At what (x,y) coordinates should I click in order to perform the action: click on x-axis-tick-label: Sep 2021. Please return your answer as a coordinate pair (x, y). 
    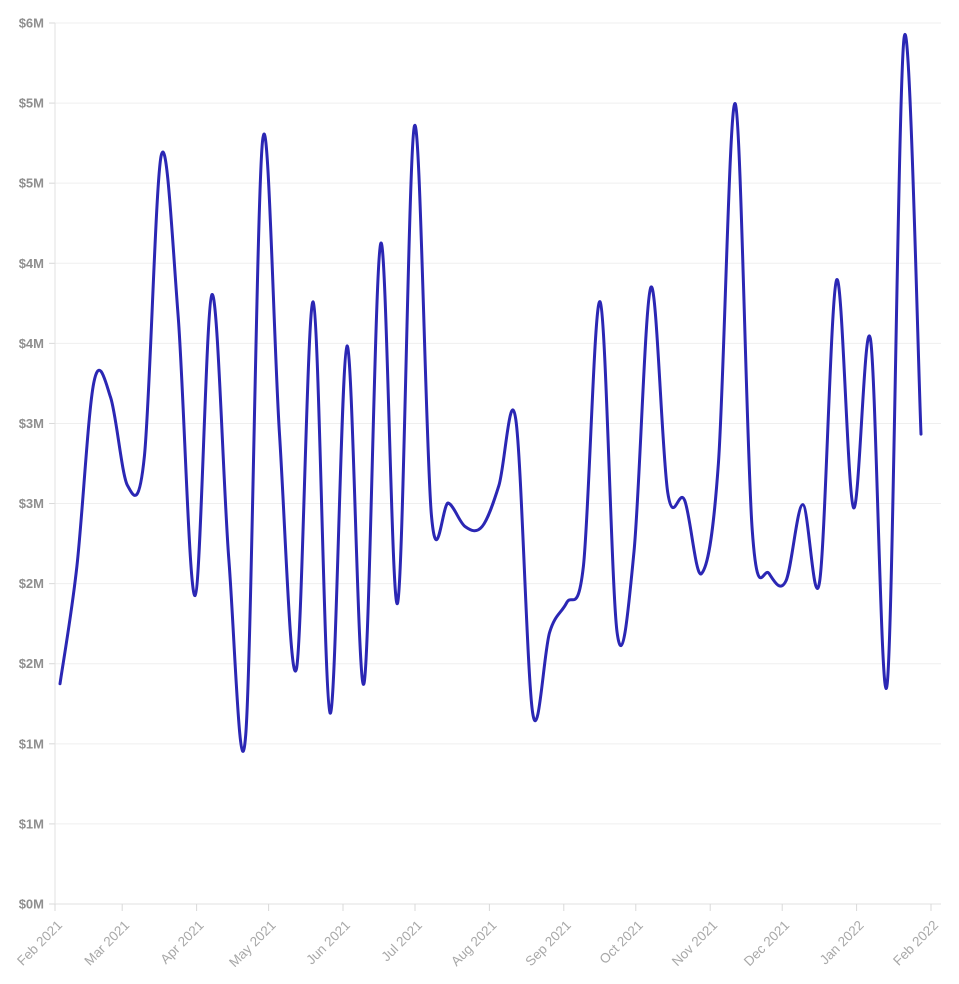
    Looking at the image, I should click on (547, 943).